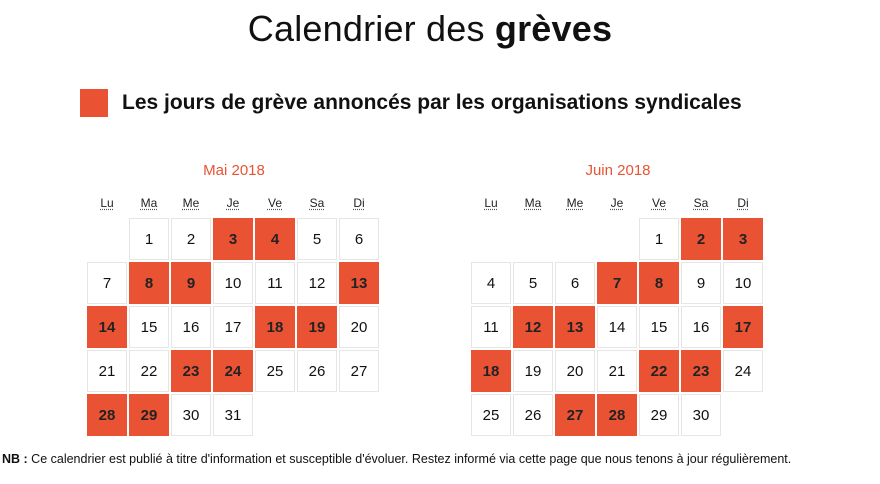 This screenshot has height=484, width=880. I want to click on day-cell: 24, so click(743, 371).